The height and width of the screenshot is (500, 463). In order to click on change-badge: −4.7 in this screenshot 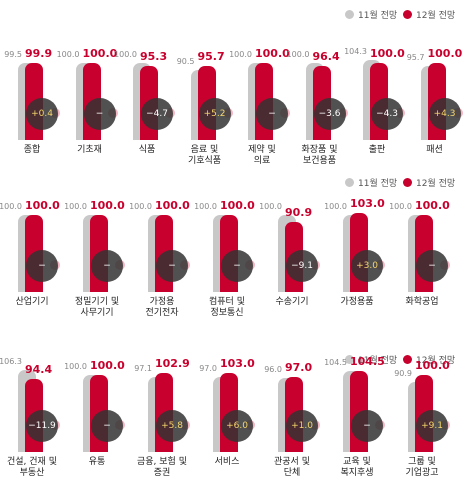, I will do `click(157, 114)`.